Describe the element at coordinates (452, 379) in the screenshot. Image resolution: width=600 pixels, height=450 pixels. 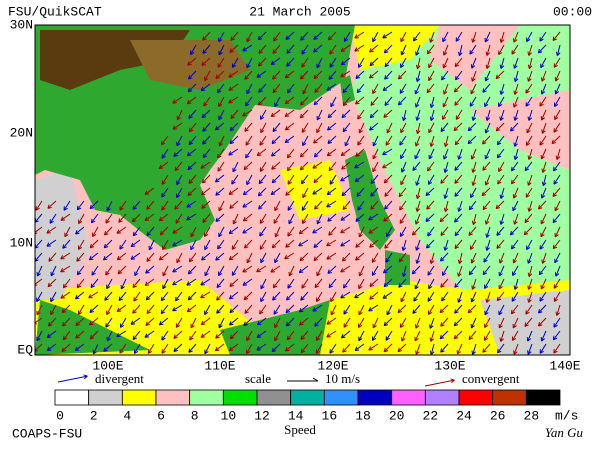
I see `legend-arrow-head` at that location.